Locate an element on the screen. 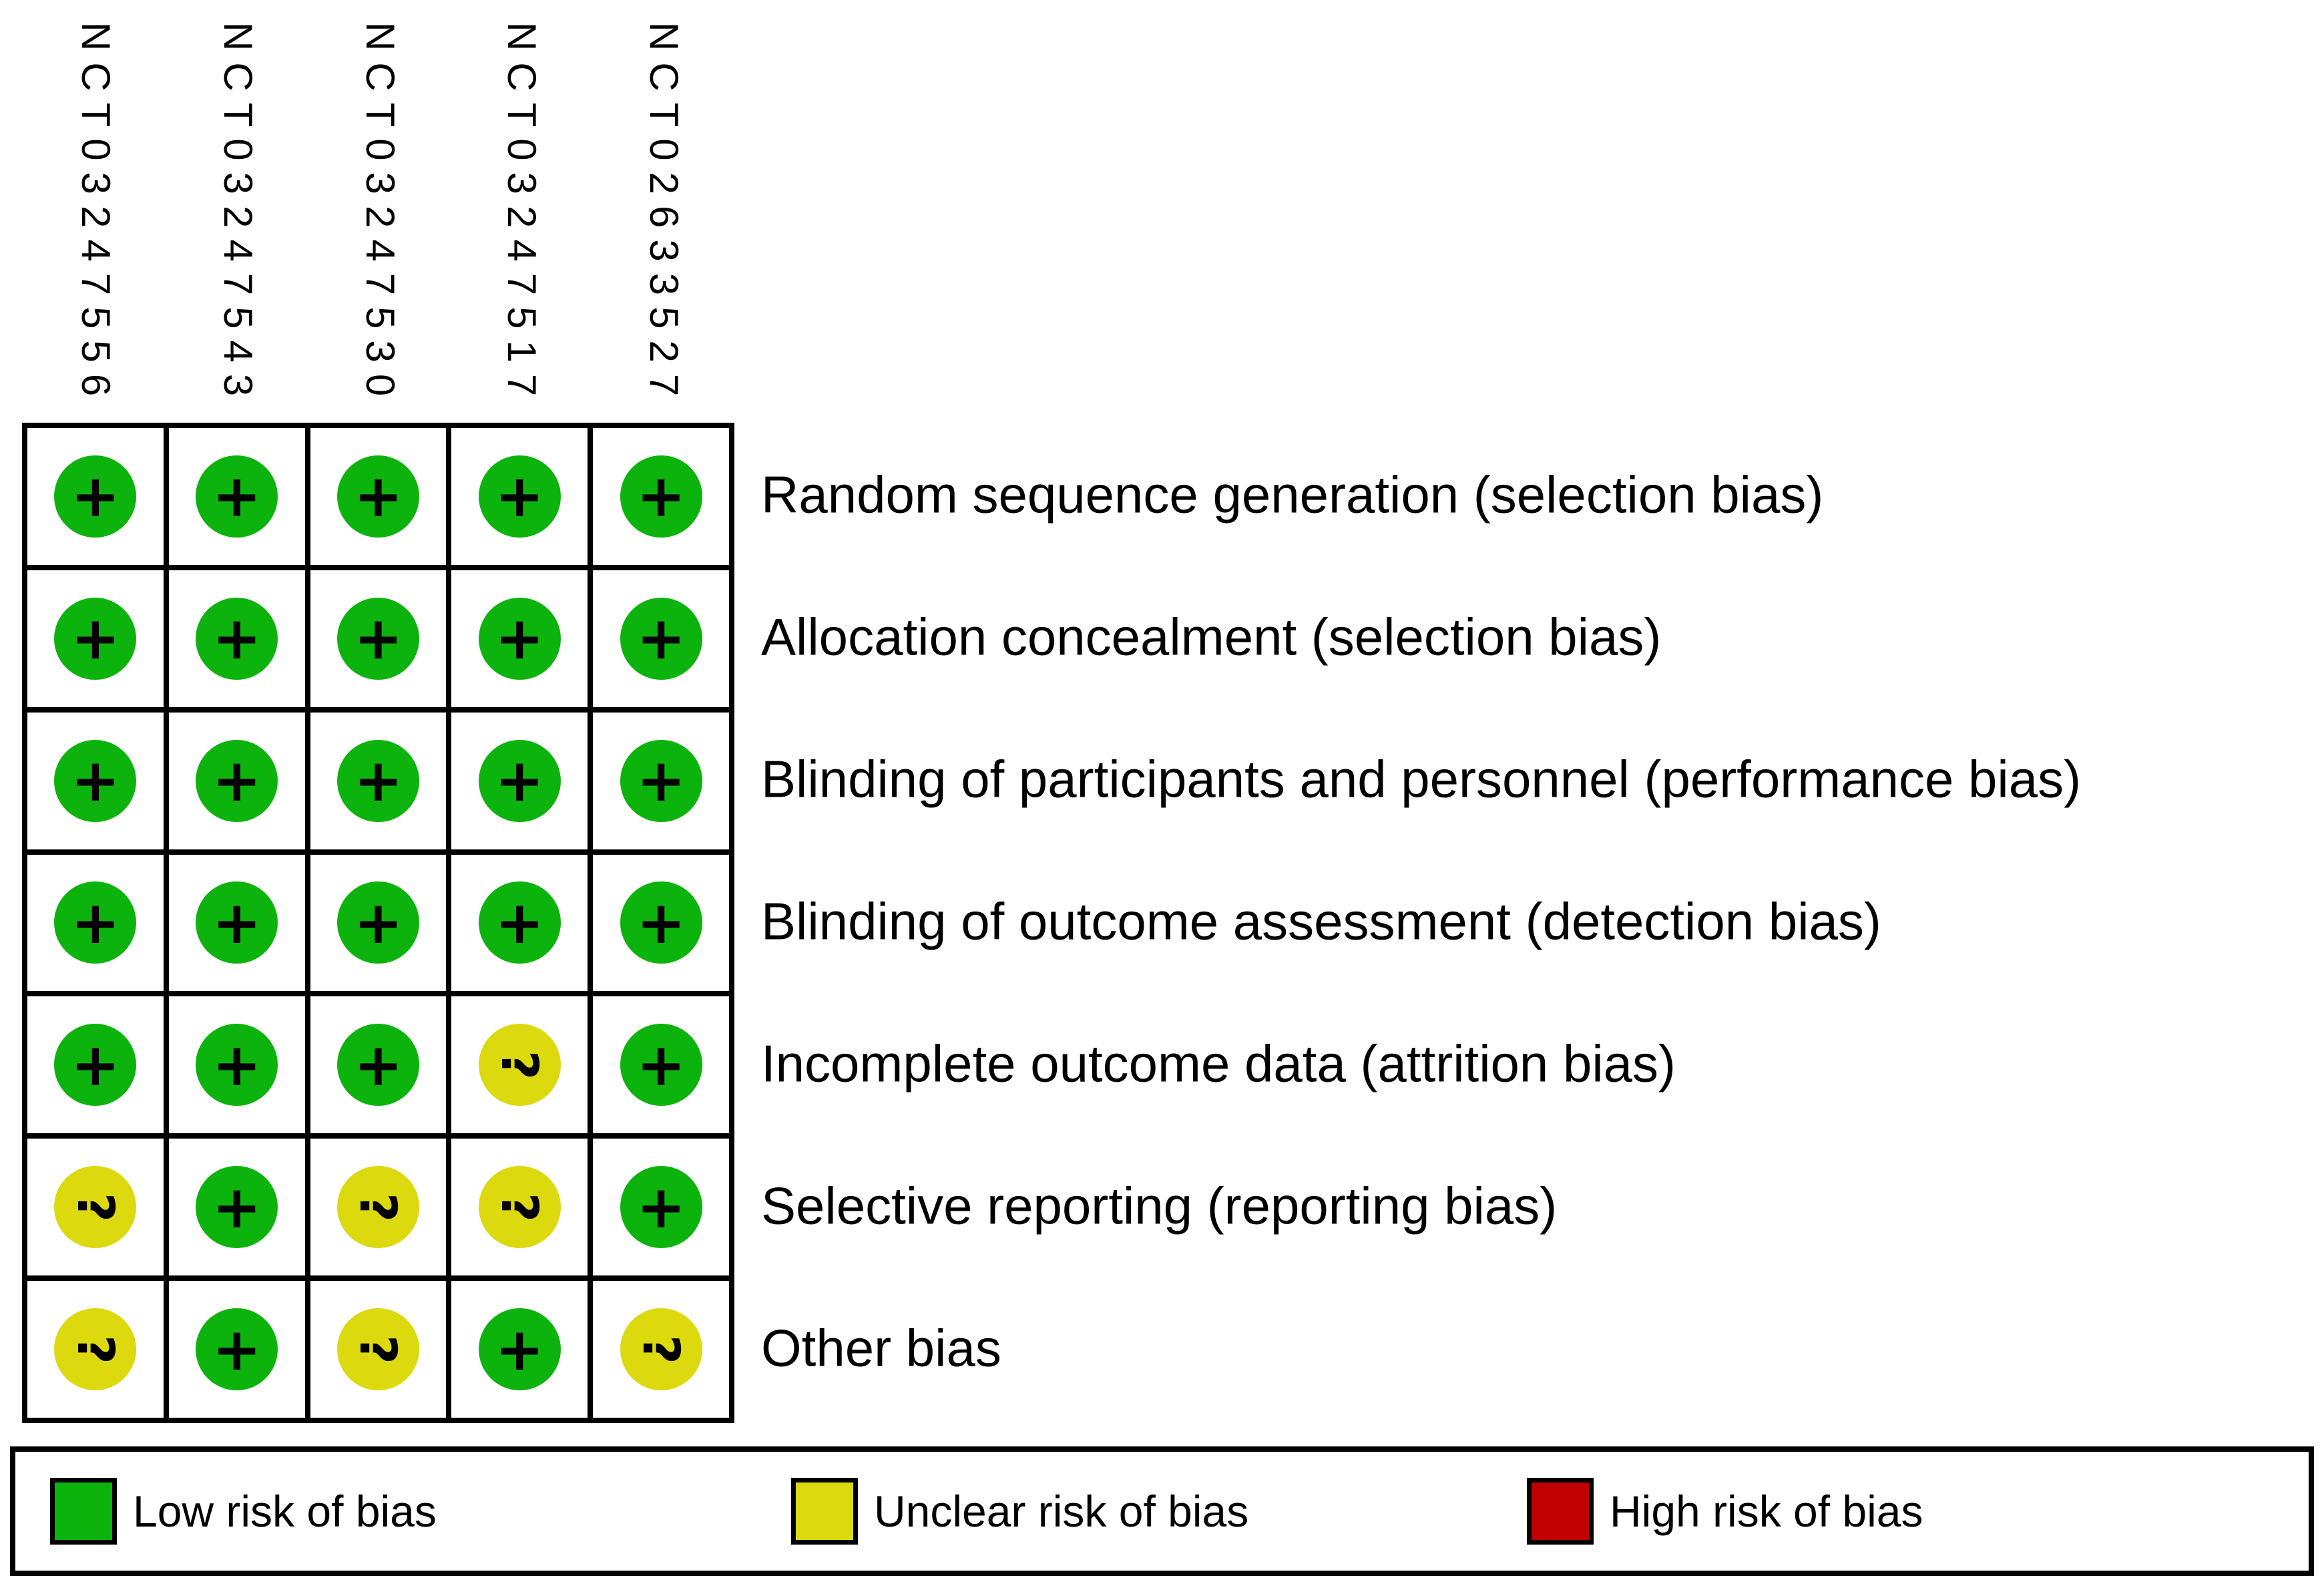 This screenshot has width=2324, height=1592. study-header: NCT03247543 is located at coordinates (238, 214).